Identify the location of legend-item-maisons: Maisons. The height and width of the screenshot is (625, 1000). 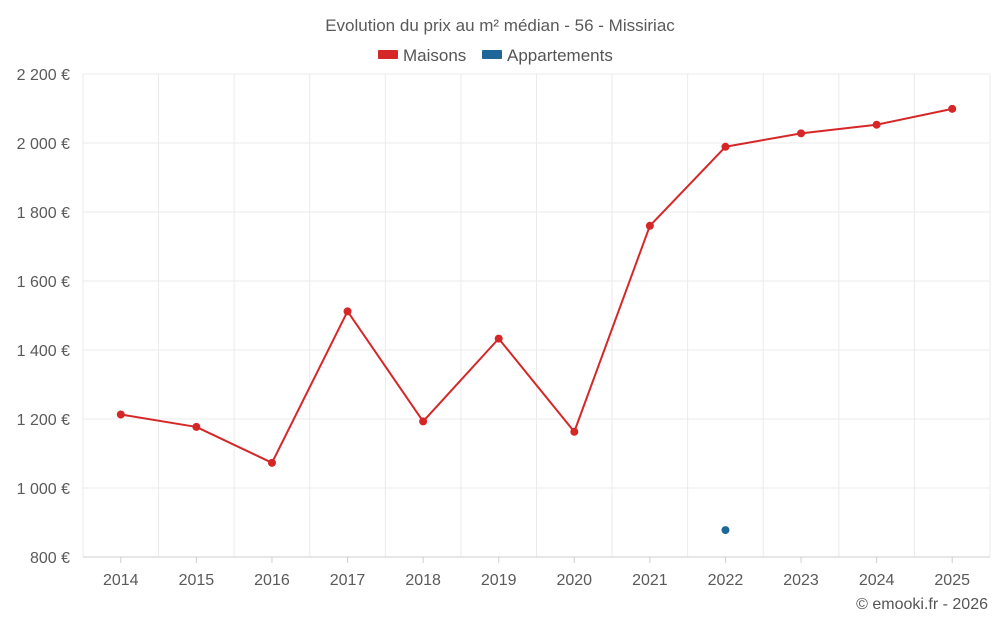
(422, 55).